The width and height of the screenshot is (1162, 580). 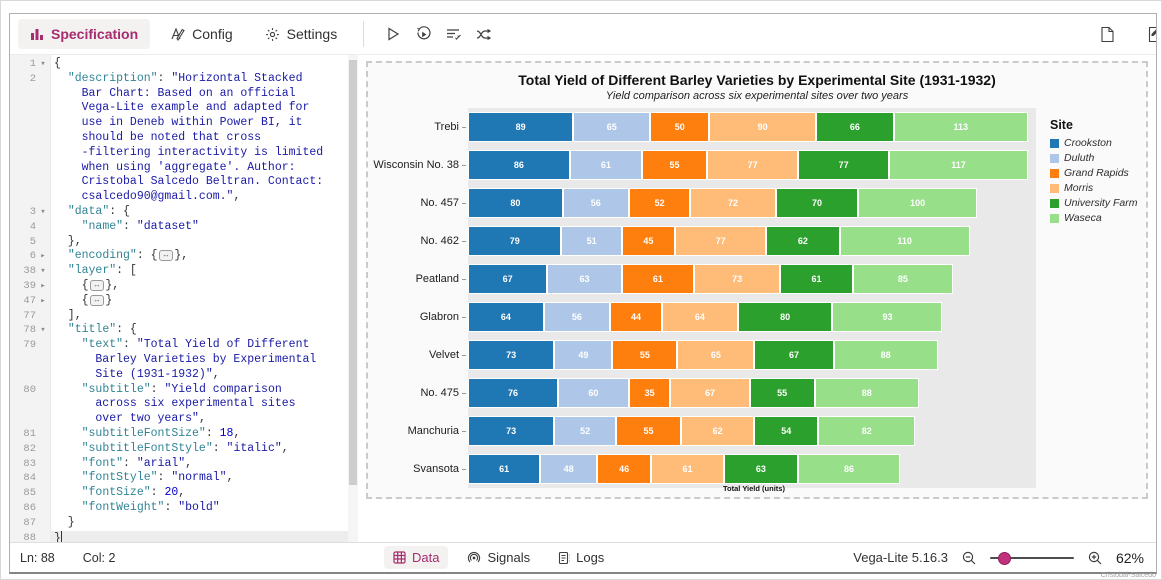 I want to click on tab-config: Config, so click(x=201, y=34).